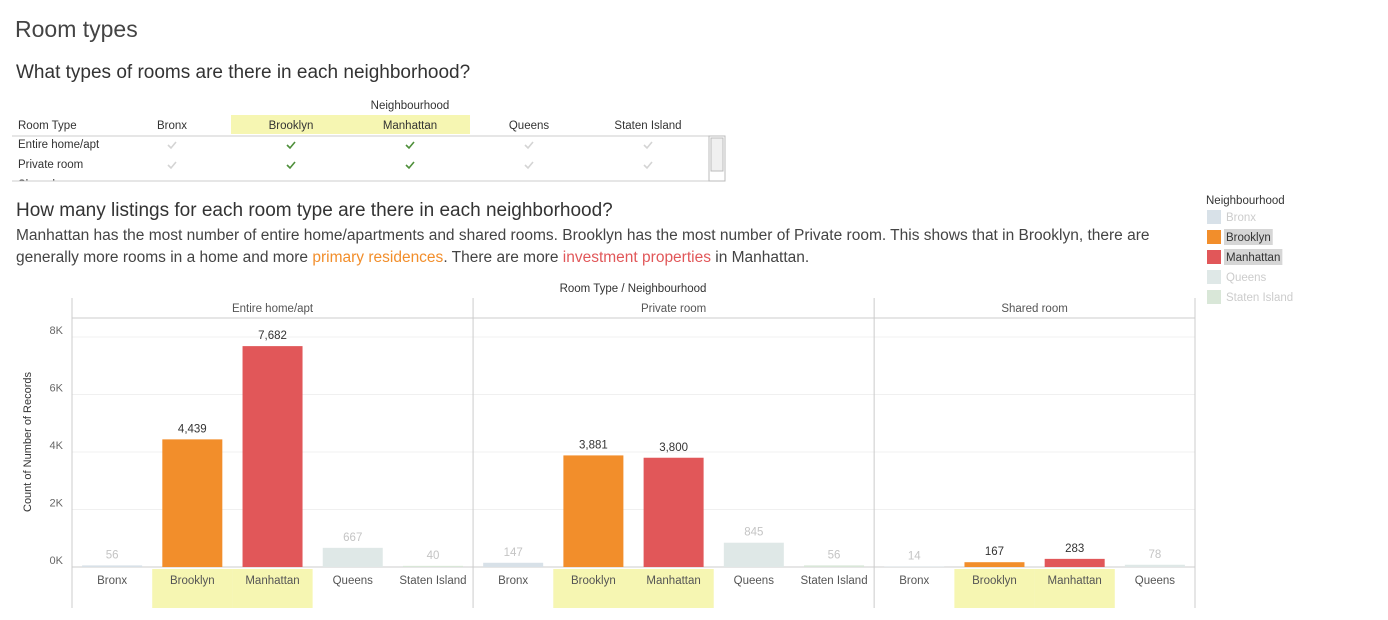 Image resolution: width=1388 pixels, height=620 pixels. I want to click on column-label: Staten Island, so click(647, 126).